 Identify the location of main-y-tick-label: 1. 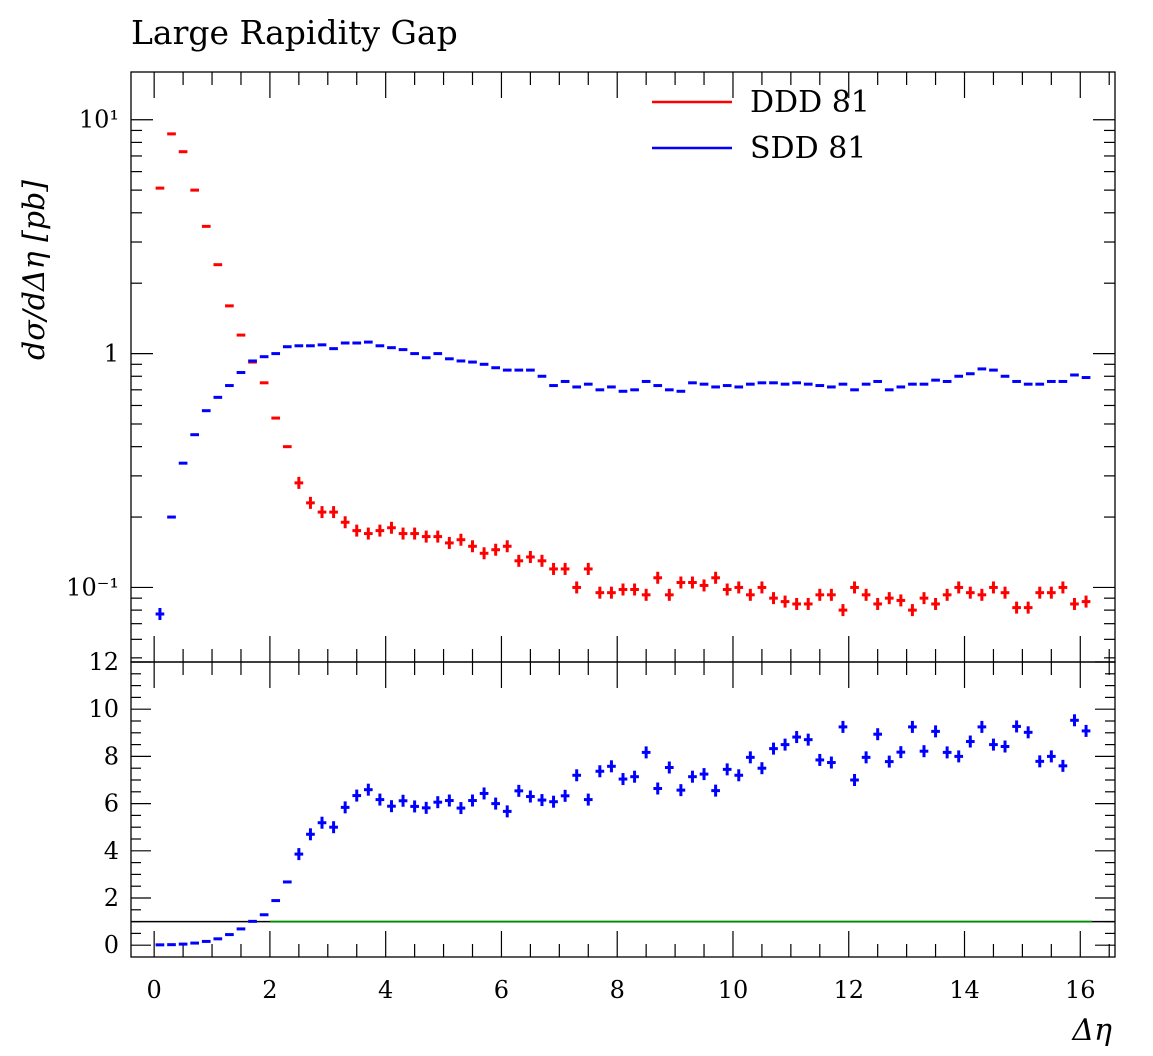
(111, 354).